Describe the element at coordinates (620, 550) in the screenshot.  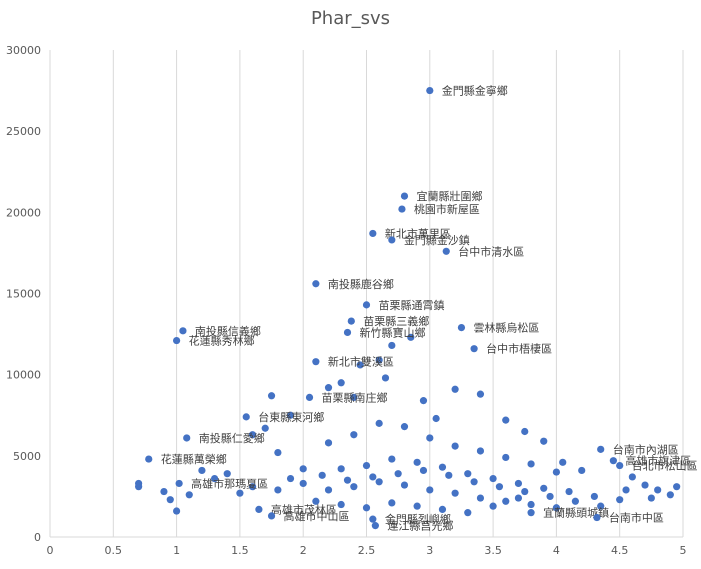
I see `x-tick-label: 4.5` at that location.